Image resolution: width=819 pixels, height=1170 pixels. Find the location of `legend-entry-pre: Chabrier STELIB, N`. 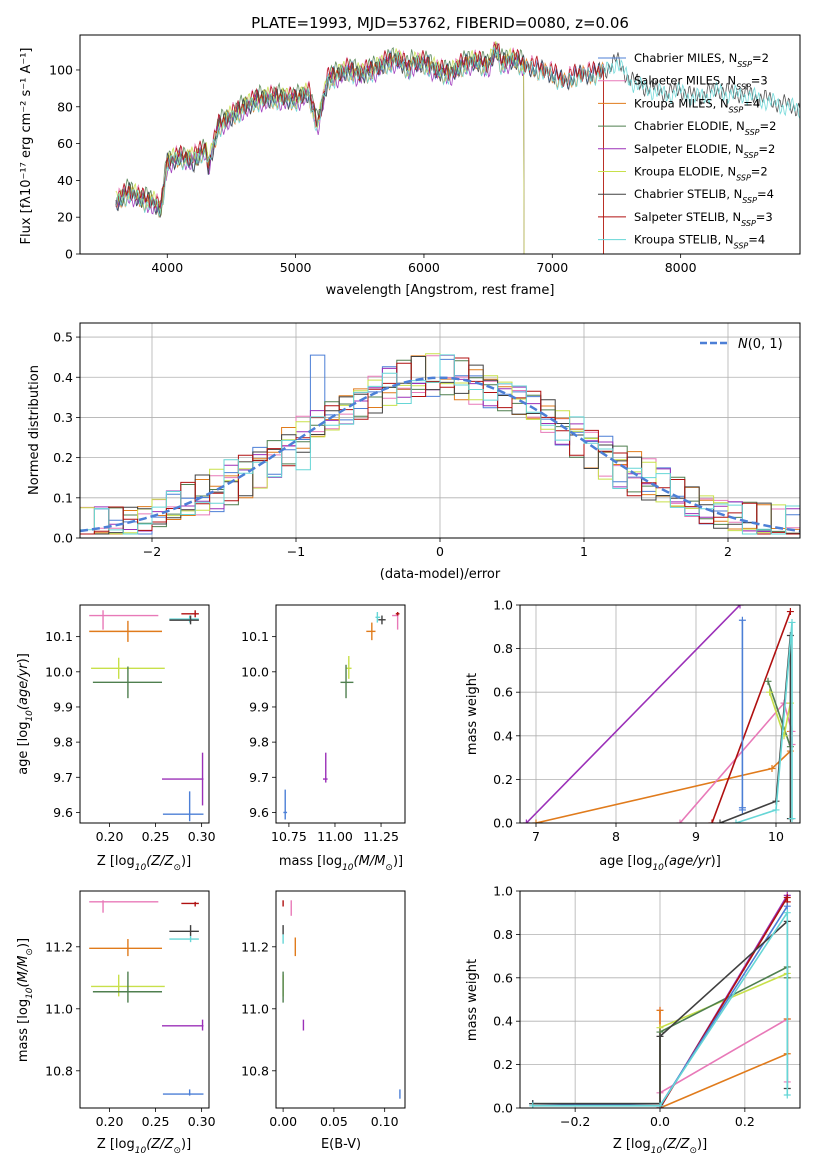

legend-entry-pre: Chabrier STELIB, N is located at coordinates (688, 194).